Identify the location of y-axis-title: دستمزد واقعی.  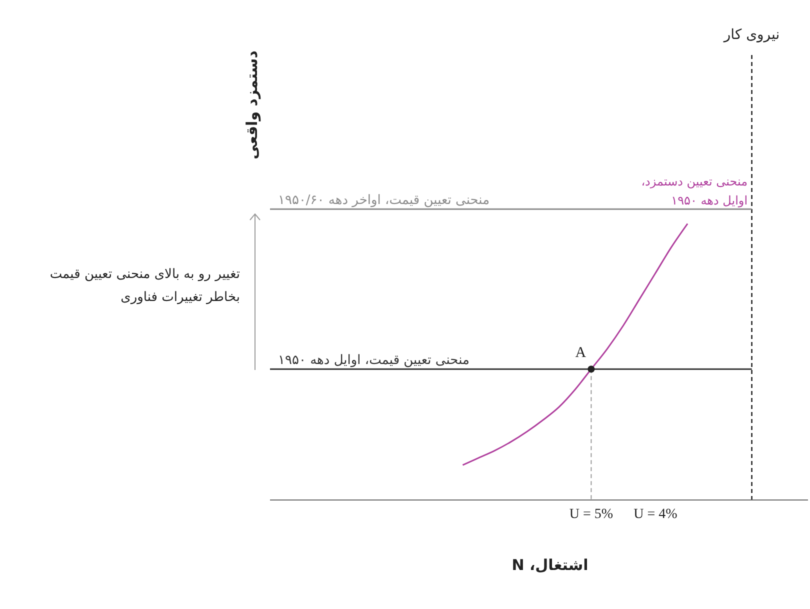
(252, 105).